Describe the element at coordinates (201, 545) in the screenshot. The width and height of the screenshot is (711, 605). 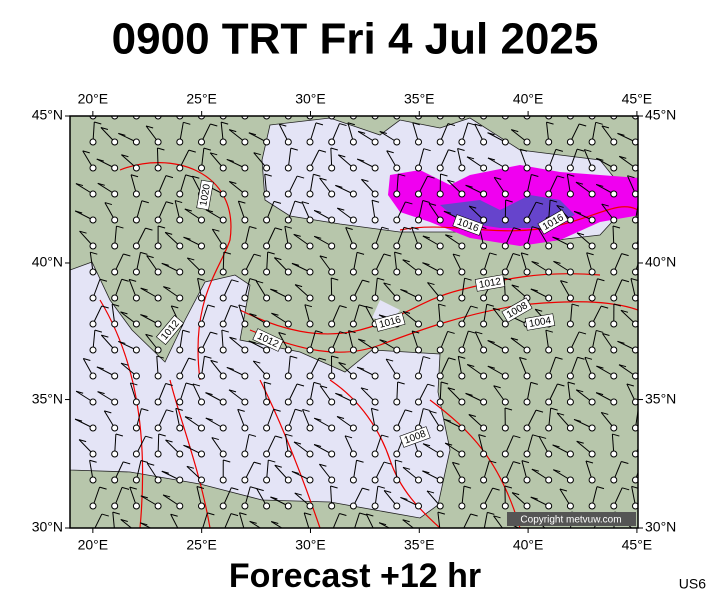
I see `lon-label: 25°E` at that location.